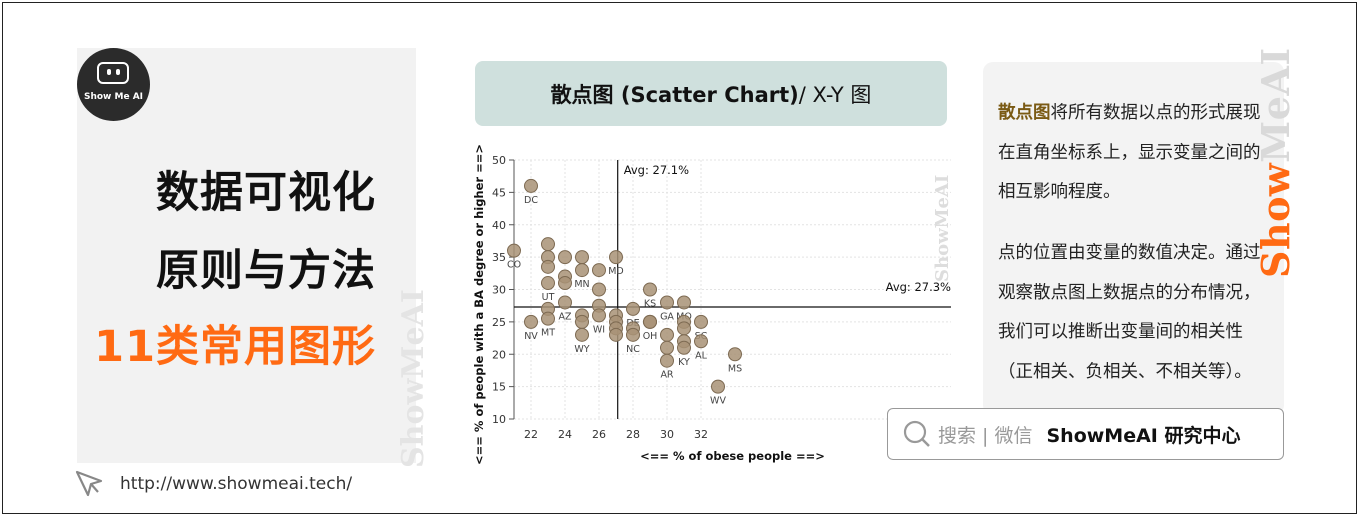 This screenshot has height=518, width=1361. Describe the element at coordinates (531, 336) in the screenshot. I see `point-label: NV` at that location.